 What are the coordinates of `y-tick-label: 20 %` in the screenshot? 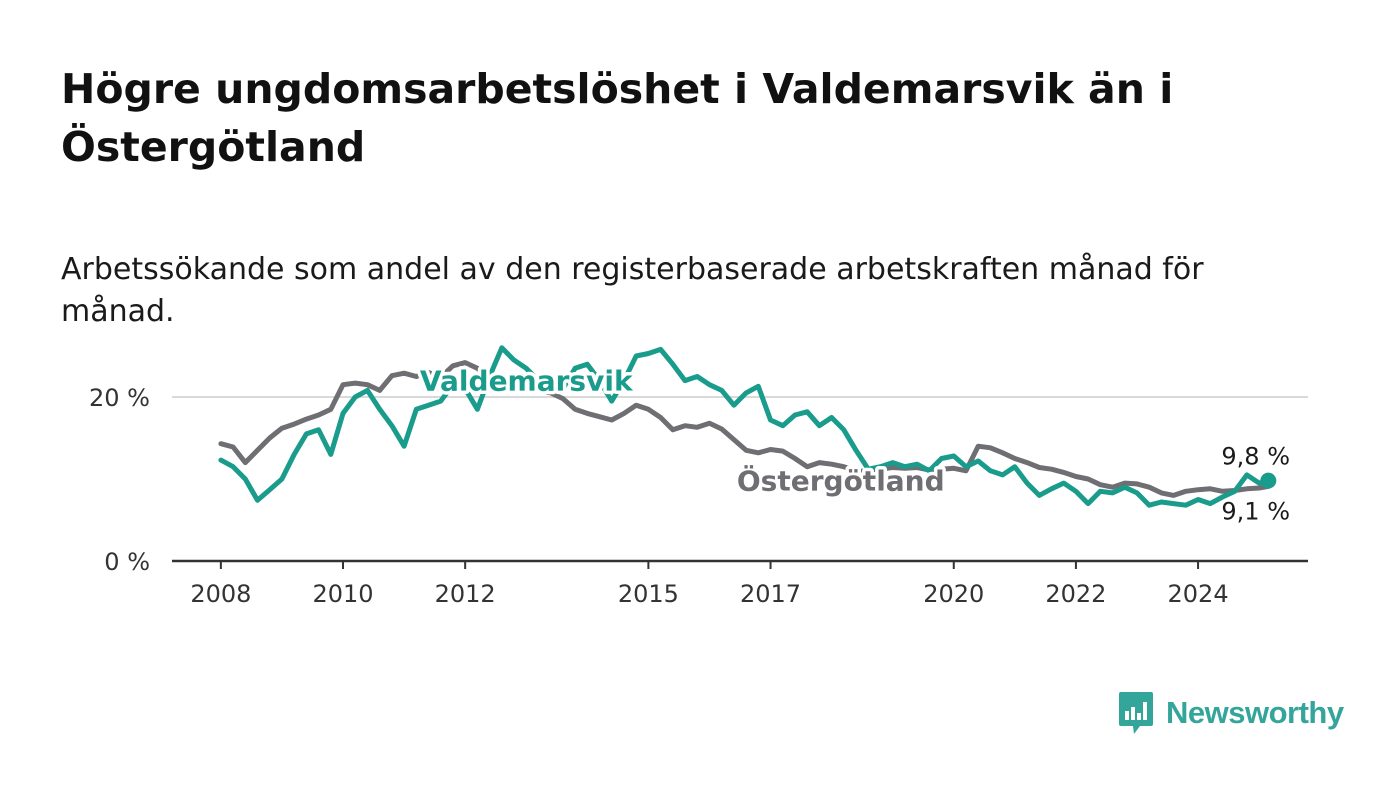 It's located at (119, 398).